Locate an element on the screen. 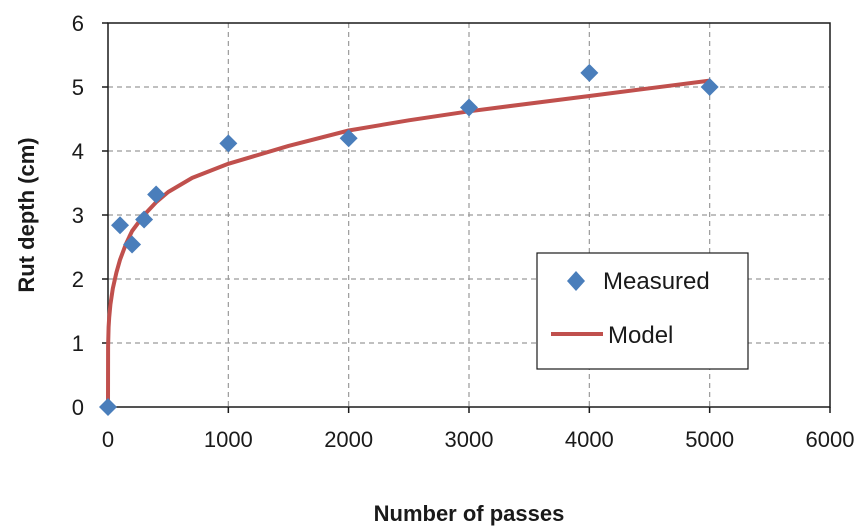 Image resolution: width=865 pixels, height=531 pixels. x-tick-label: 3000 is located at coordinates (469, 439).